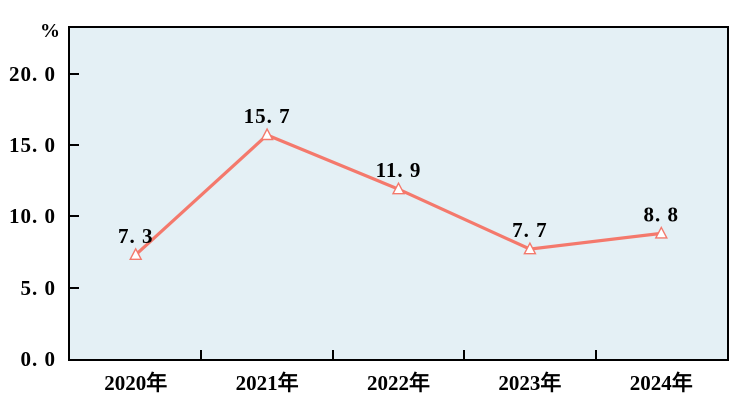 The width and height of the screenshot is (742, 414). Describe the element at coordinates (38, 359) in the screenshot. I see `y-tick-label: 0. 0` at that location.